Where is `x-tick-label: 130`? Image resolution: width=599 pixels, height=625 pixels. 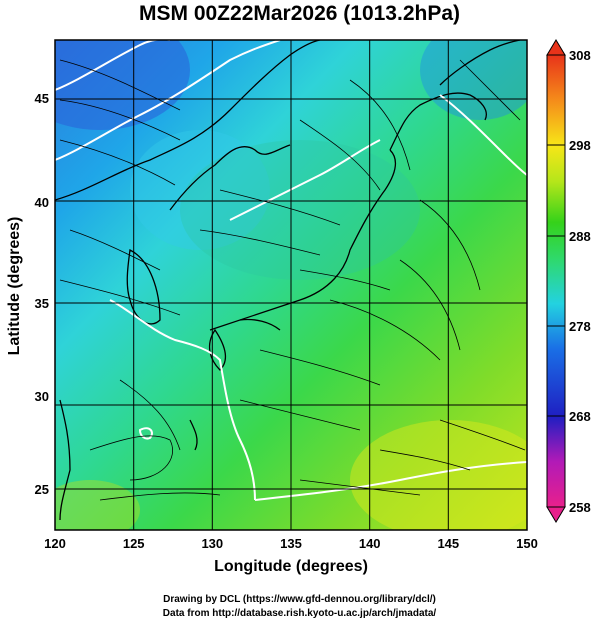
x-tick-label: 130 is located at coordinates (212, 543).